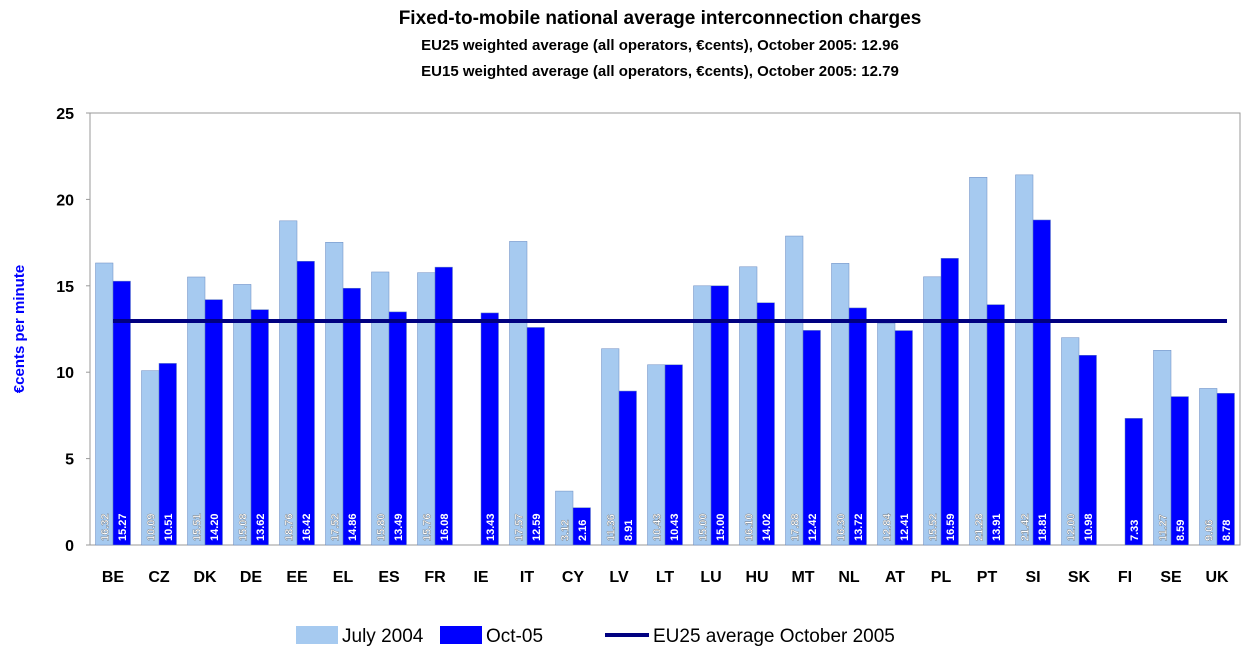 The width and height of the screenshot is (1247, 656). What do you see at coordinates (859, 527) in the screenshot?
I see `data-label: 13.72` at bounding box center [859, 527].